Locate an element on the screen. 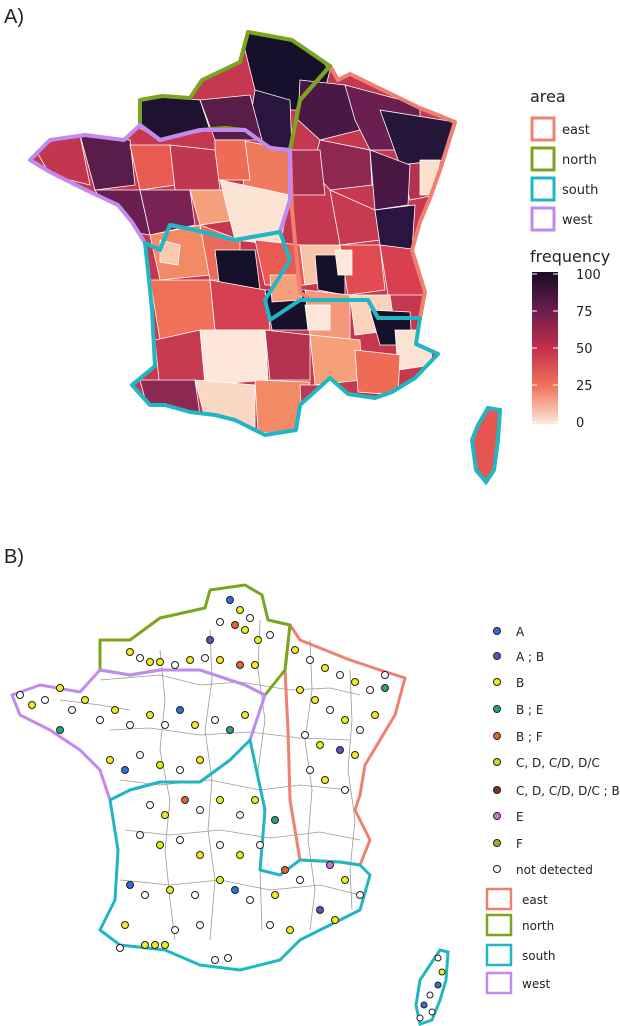 Image resolution: width=620 pixels, height=1026 pixels. panel-b-label: B) is located at coordinates (14, 557).